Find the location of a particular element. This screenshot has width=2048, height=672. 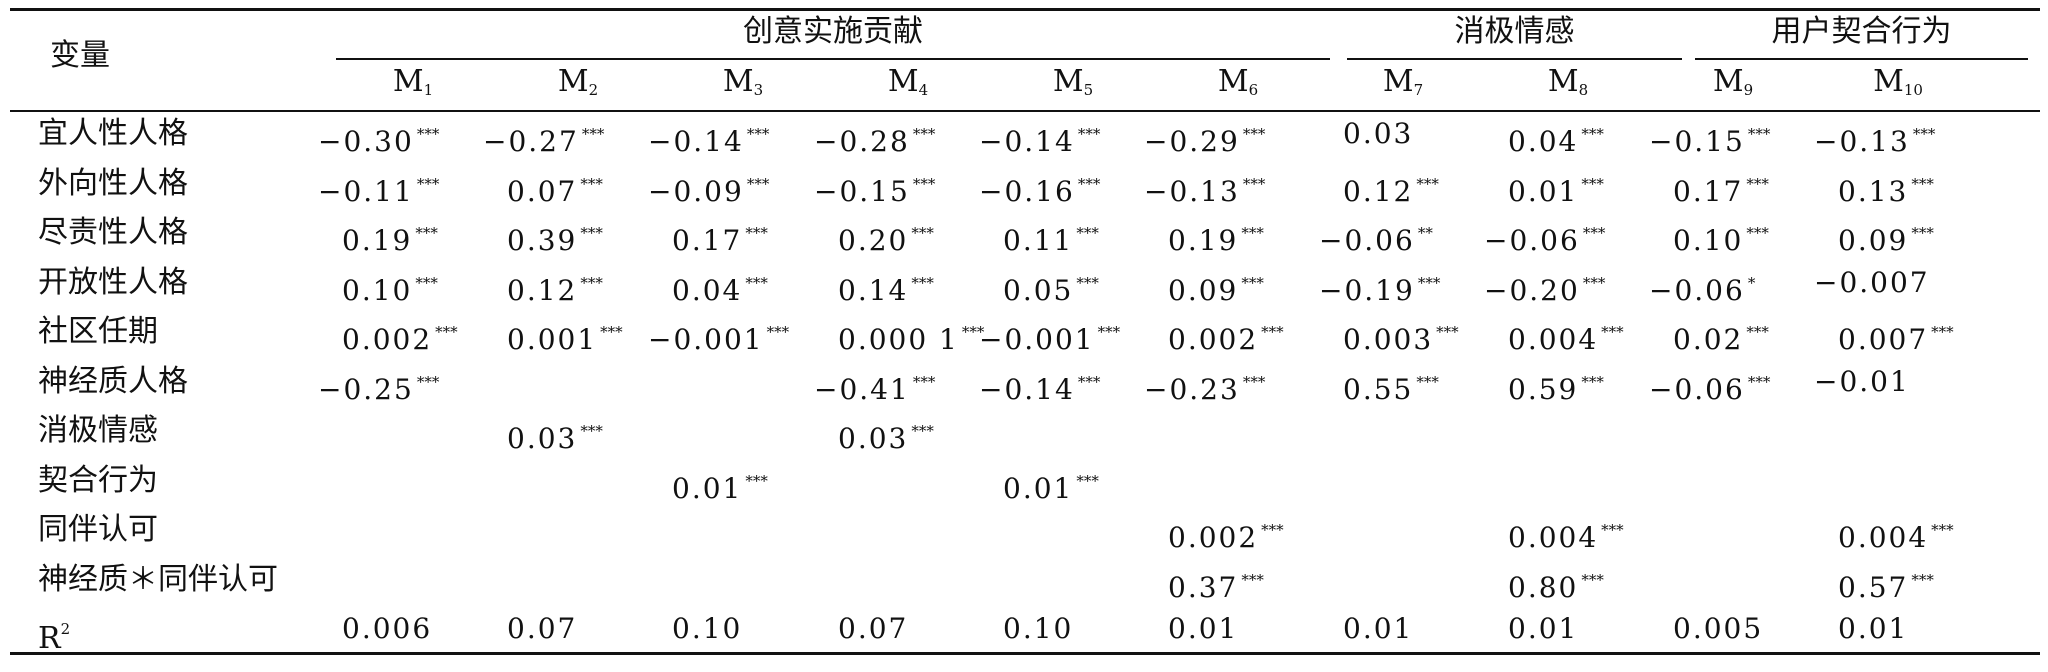

cell-value: 0.04 is located at coordinates (707, 290).